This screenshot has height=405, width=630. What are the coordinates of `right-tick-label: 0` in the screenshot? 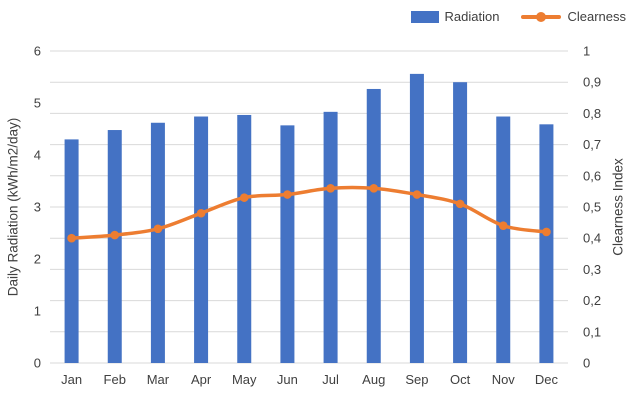 It's located at (586, 363).